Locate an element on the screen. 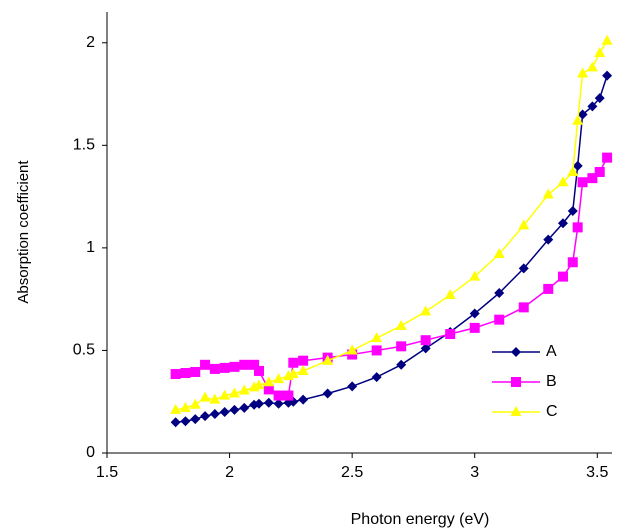  x-tick-label: 3.5 is located at coordinates (597, 472).